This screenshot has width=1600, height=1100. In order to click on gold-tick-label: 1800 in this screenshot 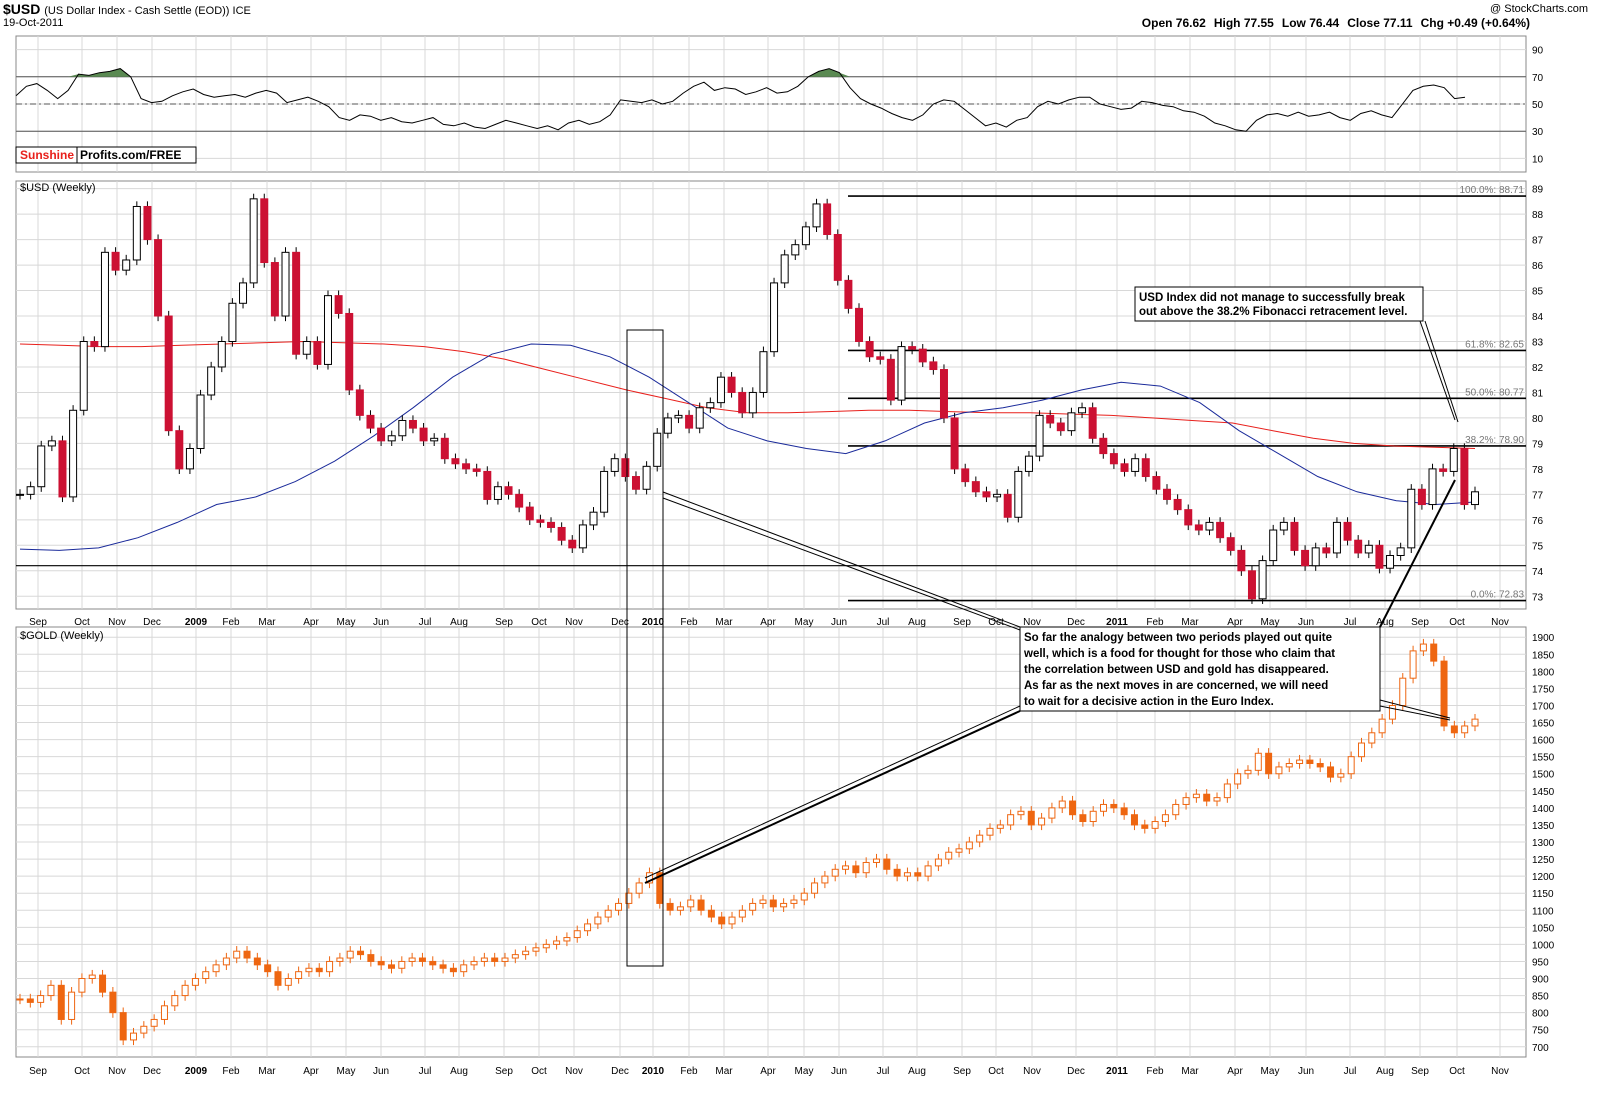, I will do `click(1543, 672)`.